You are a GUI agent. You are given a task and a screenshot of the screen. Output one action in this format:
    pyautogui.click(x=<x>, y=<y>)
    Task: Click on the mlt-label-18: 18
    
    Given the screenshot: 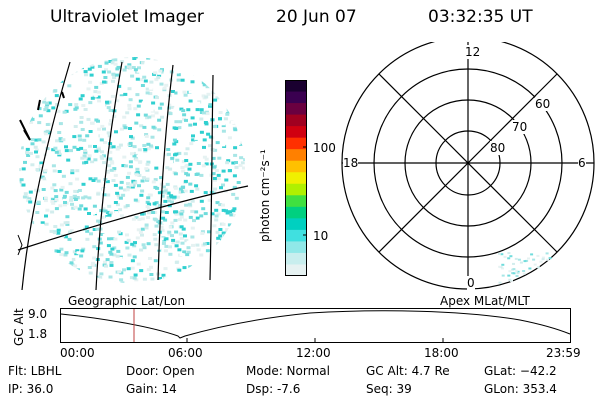 What is the action you would take?
    pyautogui.click(x=351, y=163)
    